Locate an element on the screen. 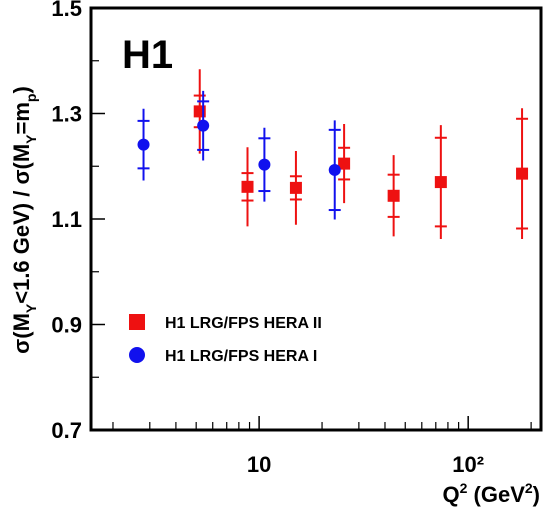 The image size is (544, 510). y-tick-label: 1.5 is located at coordinates (66, 10).